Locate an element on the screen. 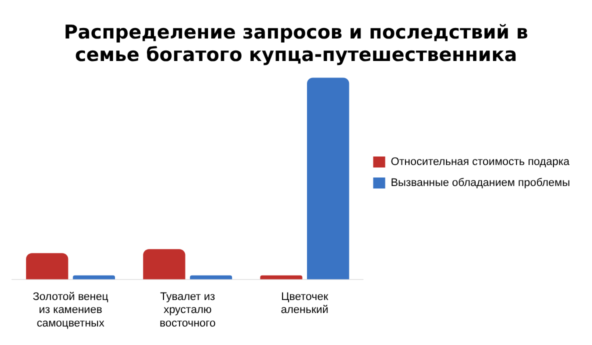 The height and width of the screenshot is (345, 592). chart-title: Распределение запросов и последствий в семье богатого купца-путешественника is located at coordinates (296, 43).